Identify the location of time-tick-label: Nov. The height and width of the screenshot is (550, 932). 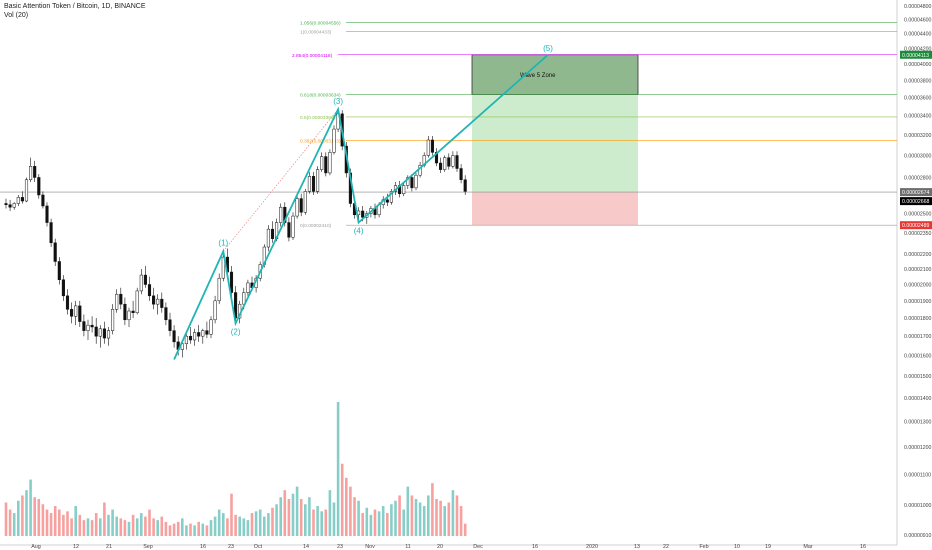
(370, 547).